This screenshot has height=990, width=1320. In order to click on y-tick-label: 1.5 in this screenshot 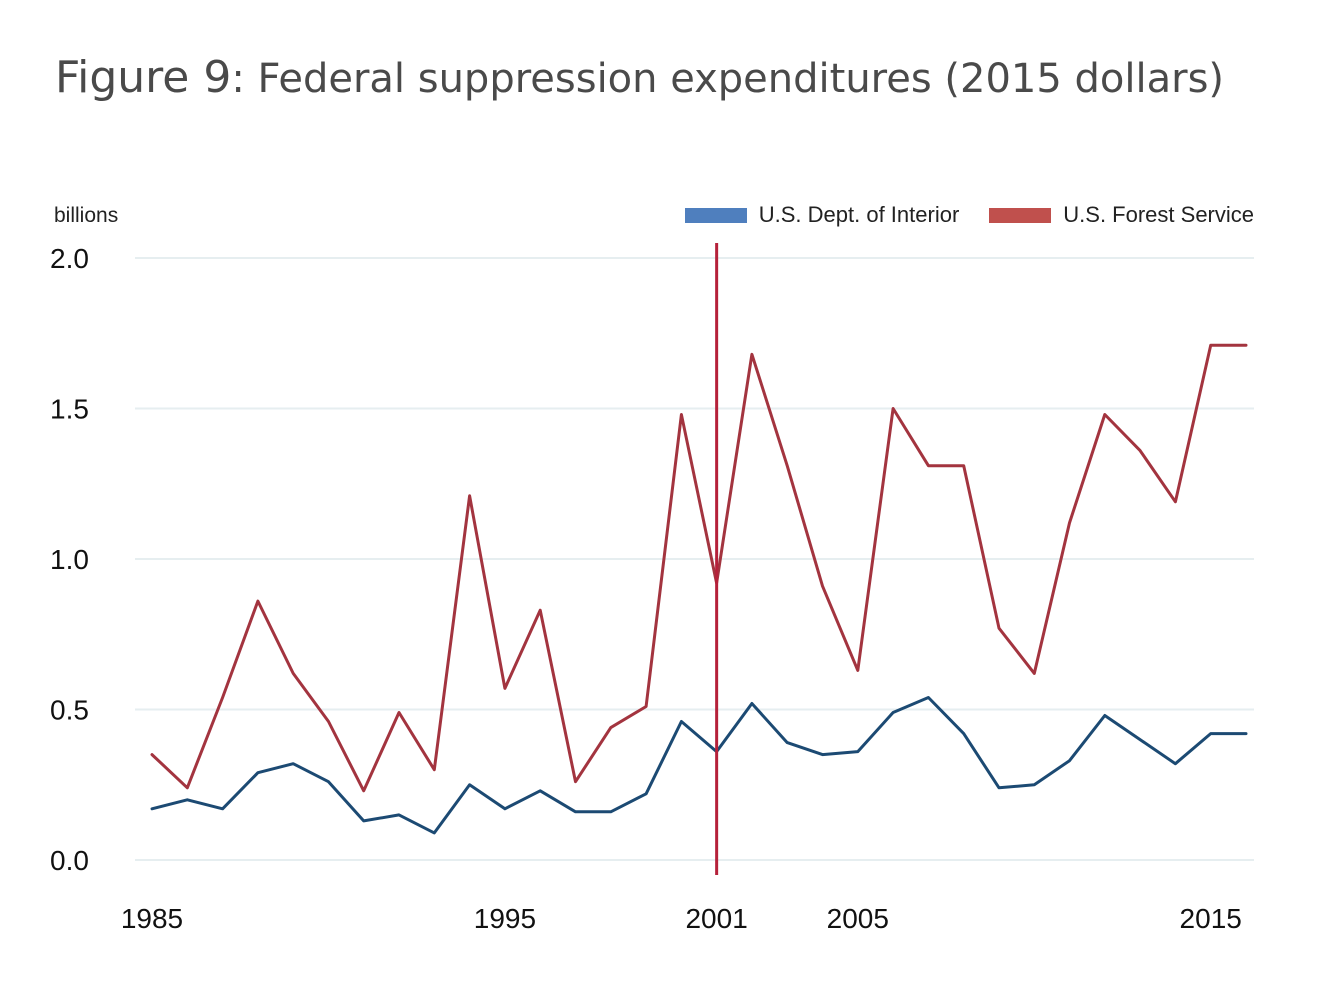, I will do `click(69, 409)`.